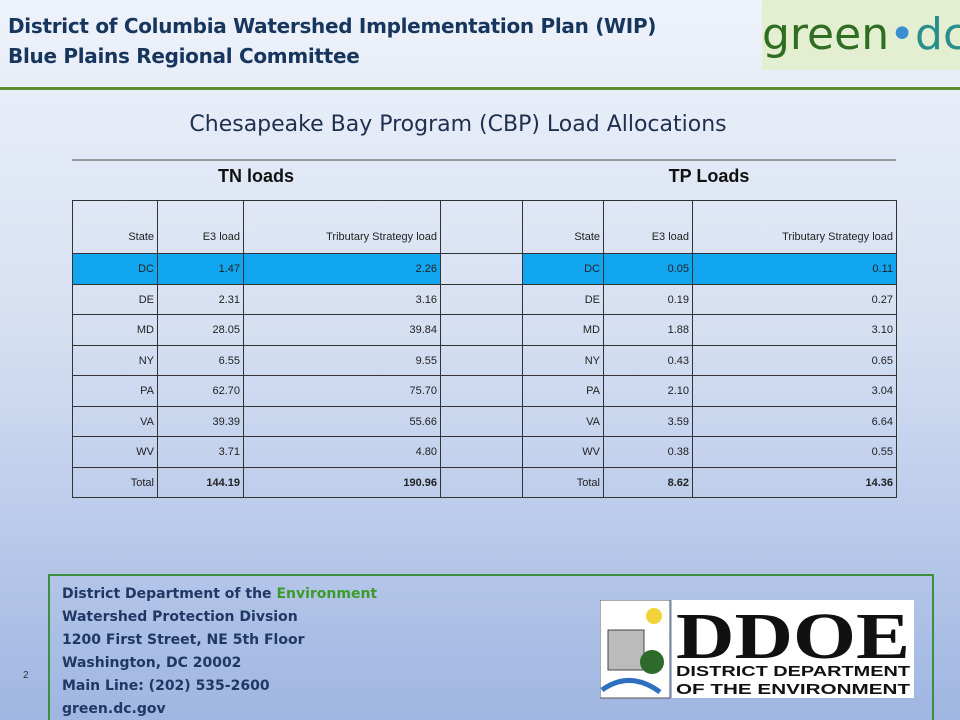 The height and width of the screenshot is (720, 960). I want to click on green-dc-logo: green•dc, so click(861, 35).